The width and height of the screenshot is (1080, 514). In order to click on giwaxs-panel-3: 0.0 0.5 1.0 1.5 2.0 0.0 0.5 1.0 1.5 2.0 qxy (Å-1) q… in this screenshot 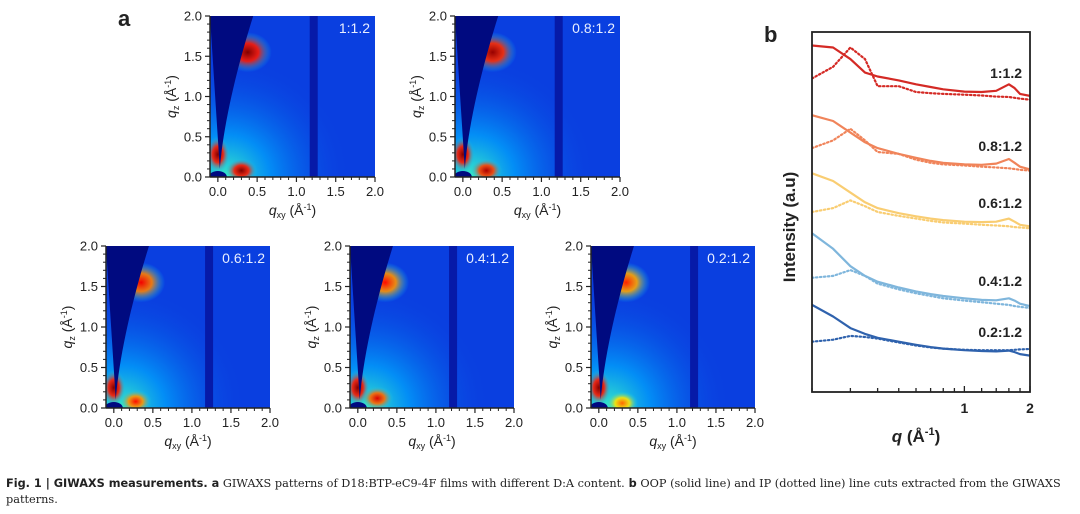, I will do `click(169, 345)`.